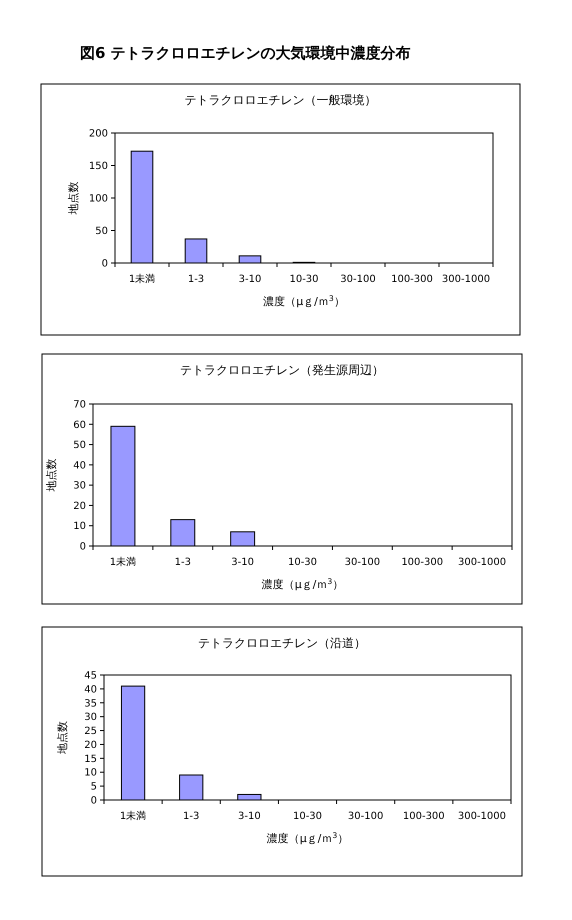 The height and width of the screenshot is (920, 572). Describe the element at coordinates (282, 643) in the screenshot. I see `chart-subtitle: テトラクロロエチレン（沿道）` at that location.